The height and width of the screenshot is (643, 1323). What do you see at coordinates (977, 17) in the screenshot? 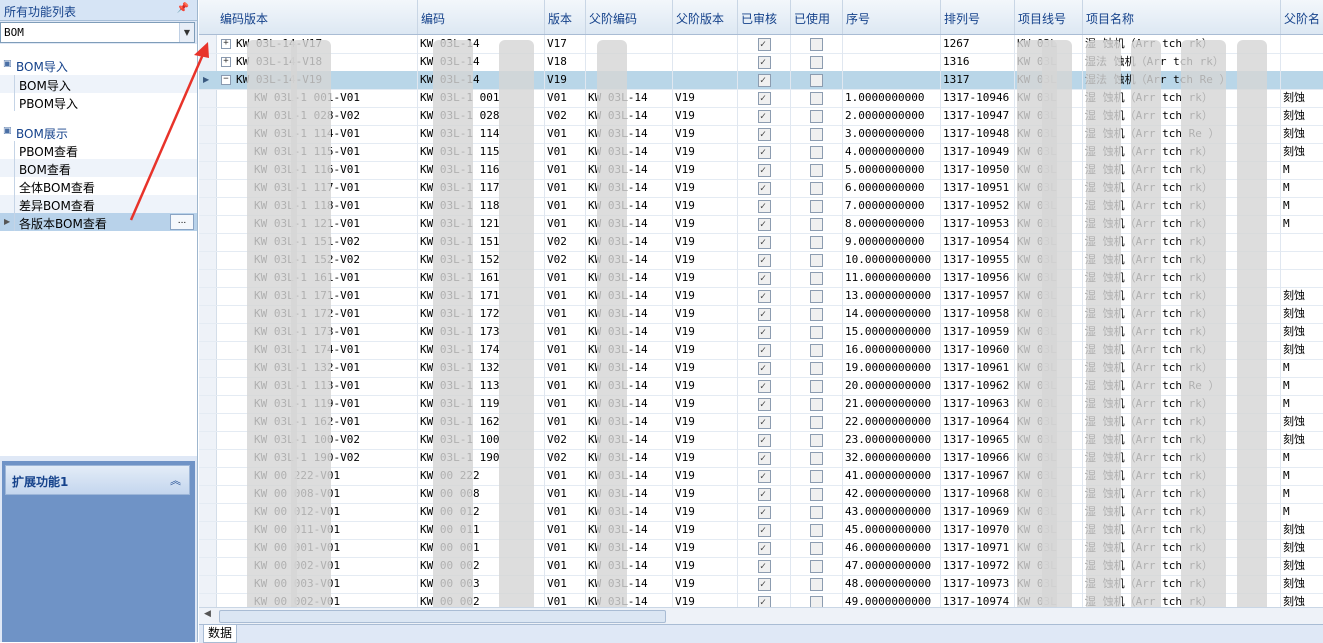
I see `column-header: 排列号` at bounding box center [977, 17].